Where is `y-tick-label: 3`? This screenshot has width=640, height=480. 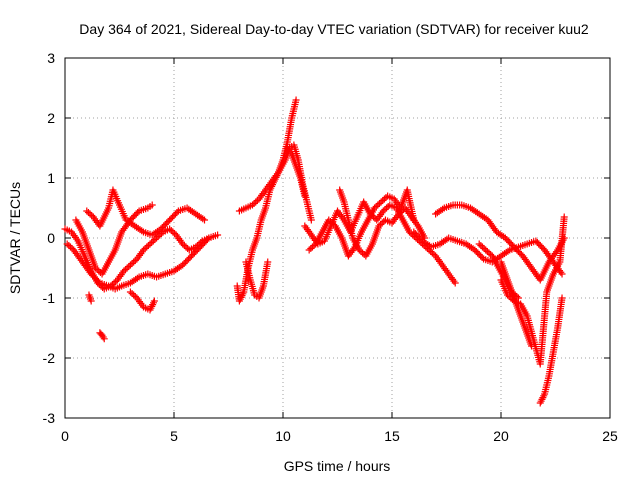
y-tick-label: 3 is located at coordinates (51, 58).